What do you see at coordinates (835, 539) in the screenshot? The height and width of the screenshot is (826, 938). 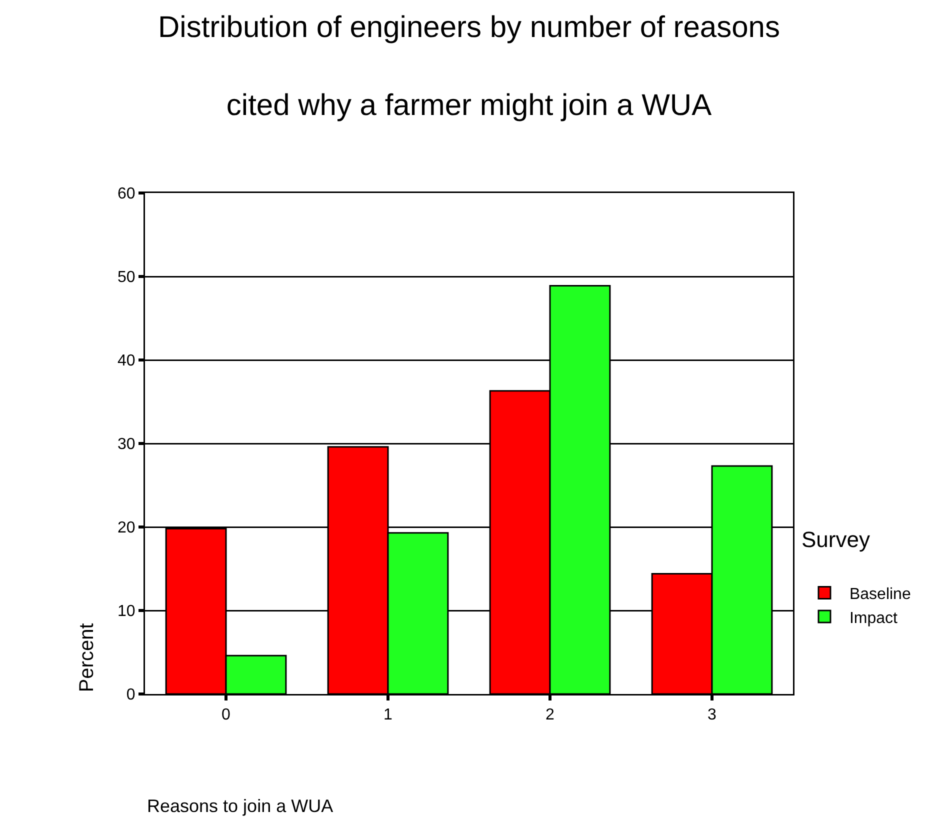 I see `legend-title: Survey` at bounding box center [835, 539].